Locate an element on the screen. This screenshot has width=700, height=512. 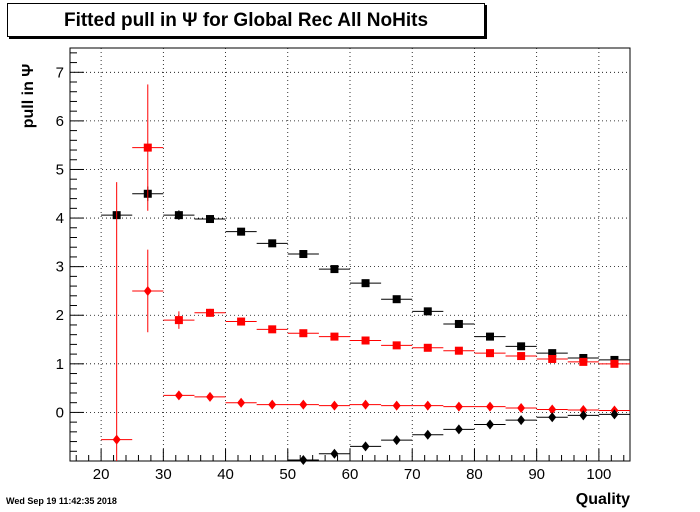
y-tick-label: 5 is located at coordinates (60, 169).